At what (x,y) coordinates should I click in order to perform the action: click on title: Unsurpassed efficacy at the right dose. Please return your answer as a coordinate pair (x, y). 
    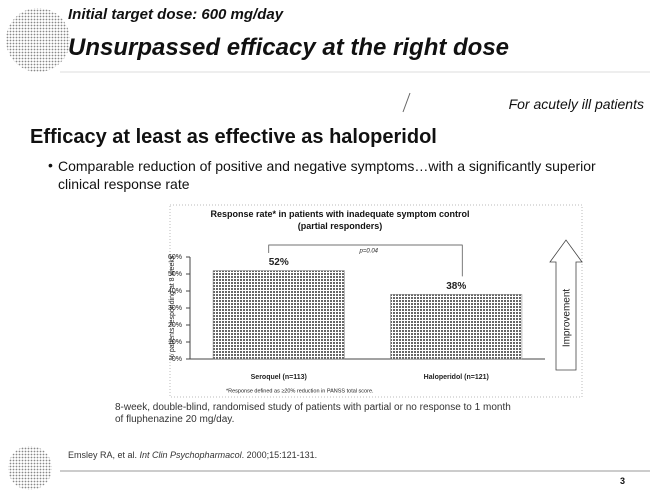
    Looking at the image, I should click on (289, 47).